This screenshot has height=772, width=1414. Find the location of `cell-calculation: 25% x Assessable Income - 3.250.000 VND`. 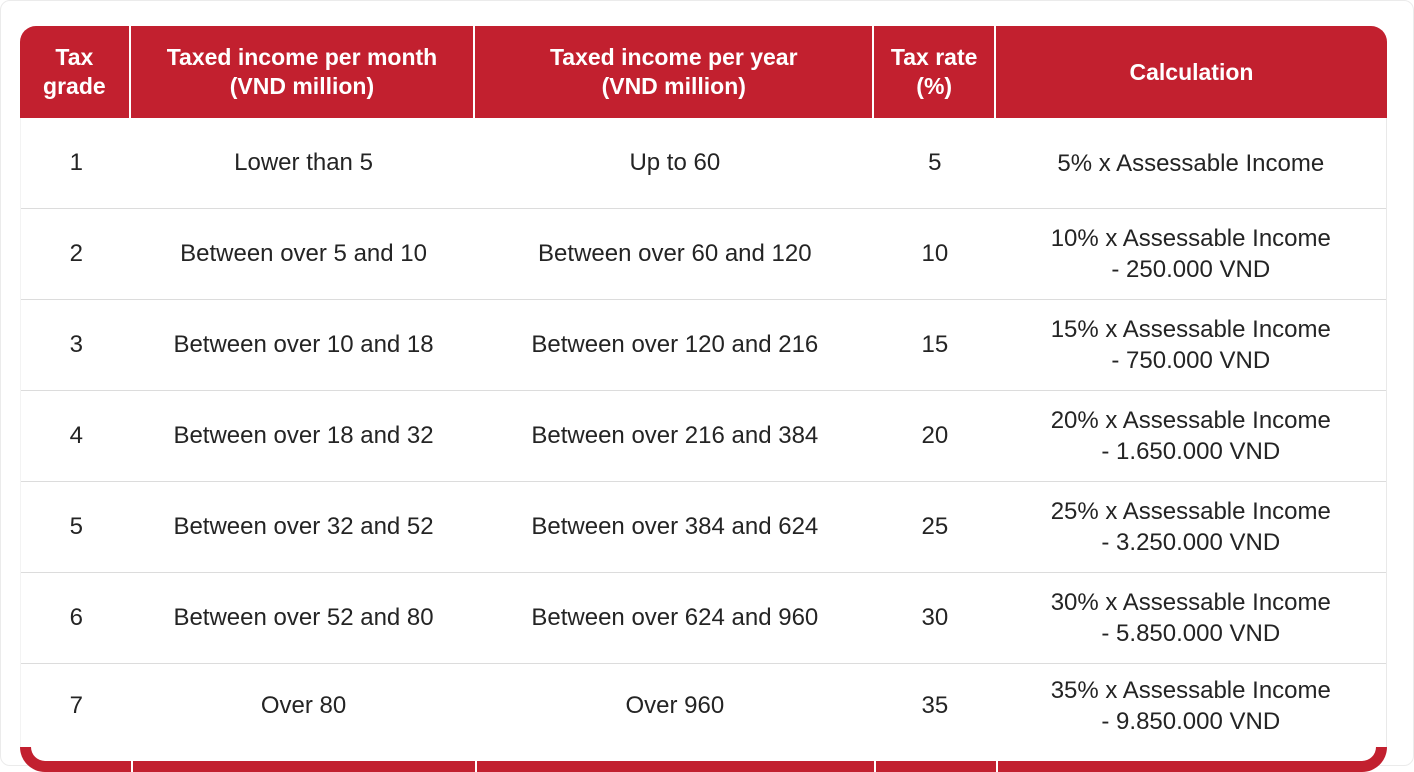

cell-calculation: 25% x Assessable Income - 3.250.000 VND is located at coordinates (1191, 527).